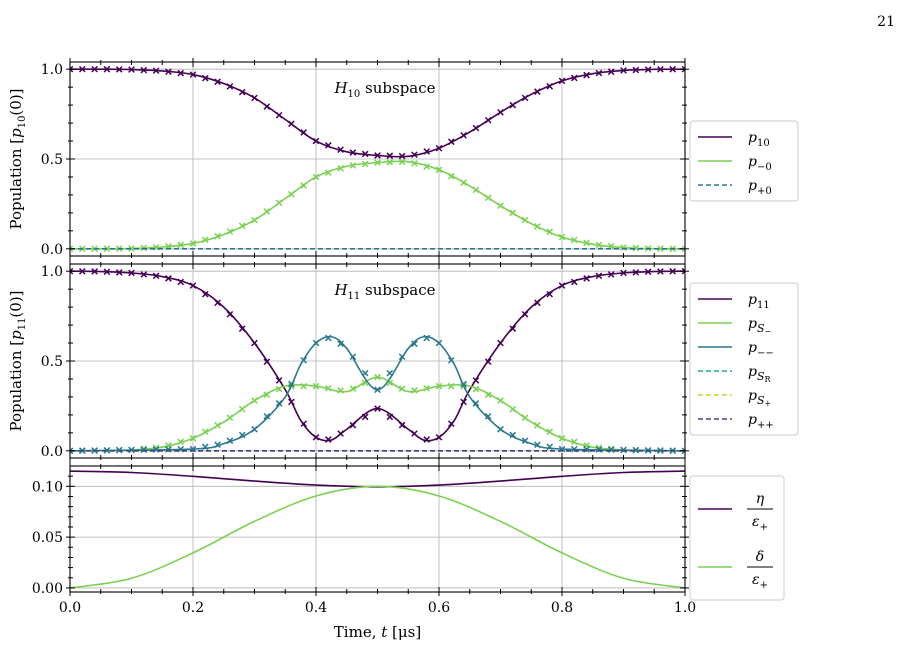 This screenshot has width=915, height=653. What do you see at coordinates (759, 398) in the screenshot?
I see `legend-label: pS+` at bounding box center [759, 398].